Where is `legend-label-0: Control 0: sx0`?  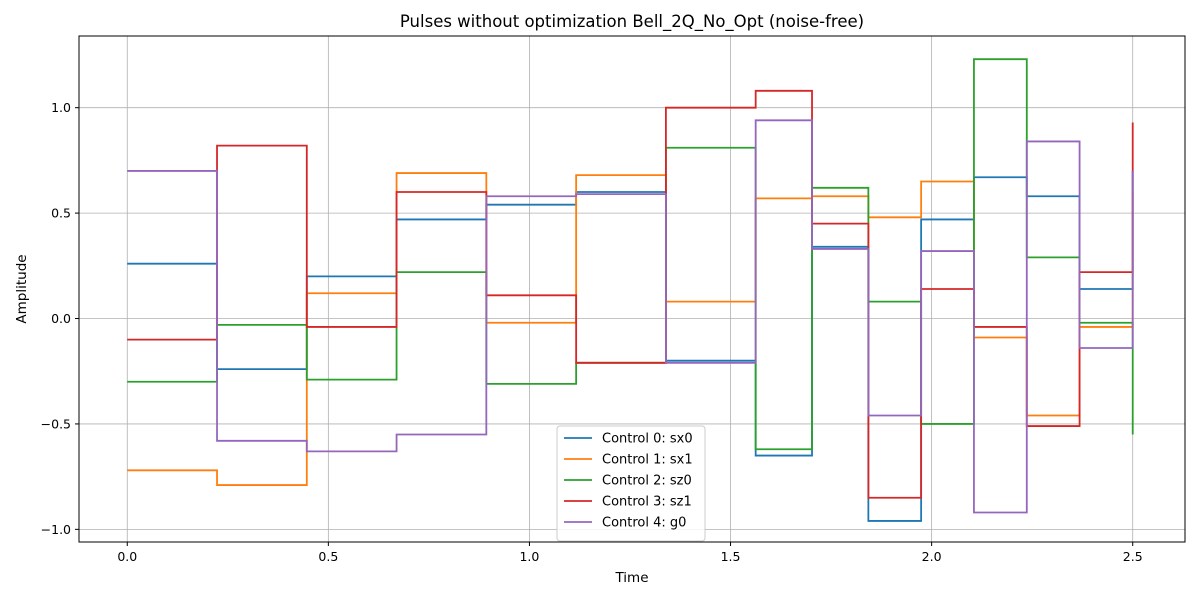 legend-label-0: Control 0: sx0 is located at coordinates (647, 439).